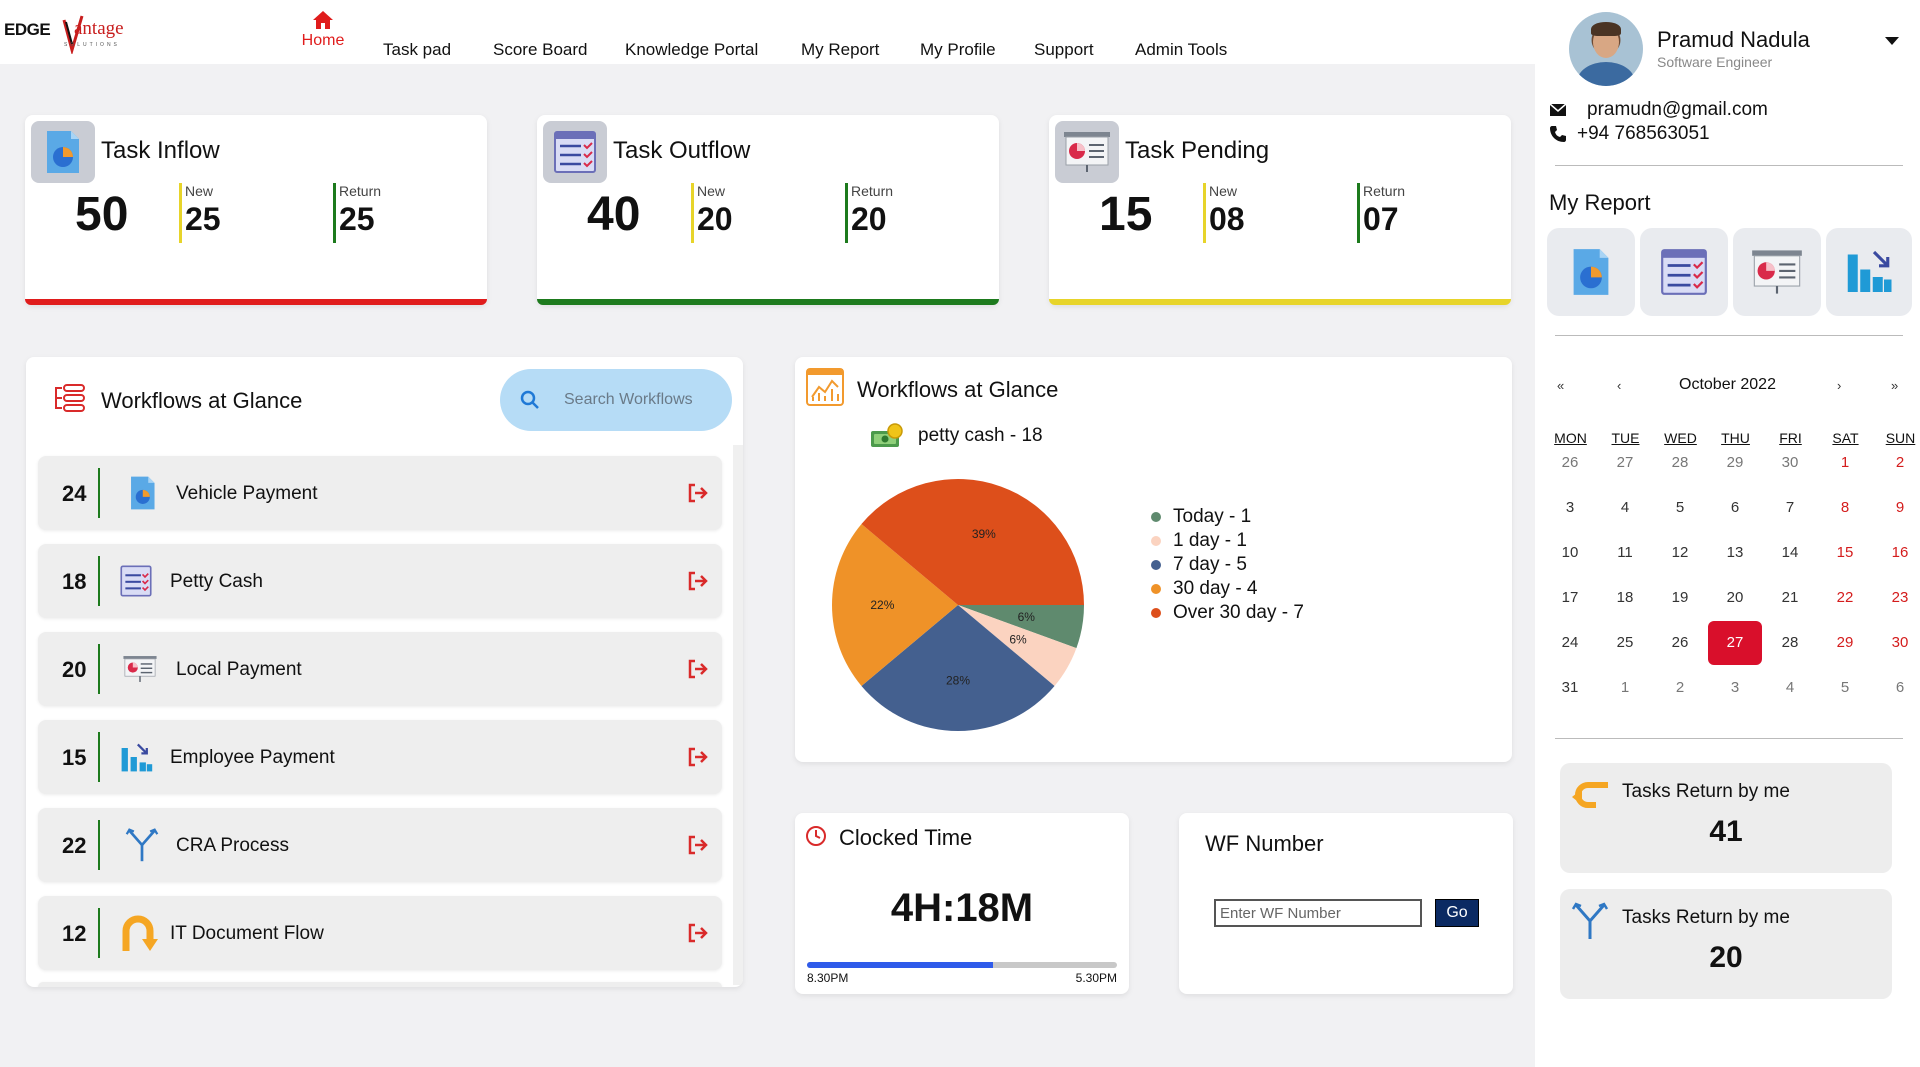  What do you see at coordinates (380, 669) in the screenshot?
I see `workflow-row: 20 Local Payment` at bounding box center [380, 669].